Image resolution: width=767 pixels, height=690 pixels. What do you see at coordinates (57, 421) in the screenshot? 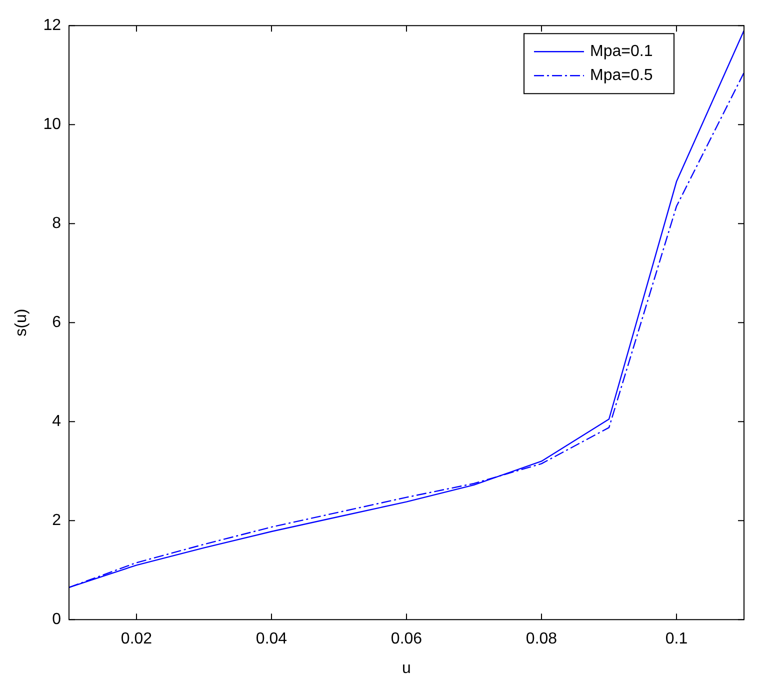
I see `y-tick-label: 4` at bounding box center [57, 421].